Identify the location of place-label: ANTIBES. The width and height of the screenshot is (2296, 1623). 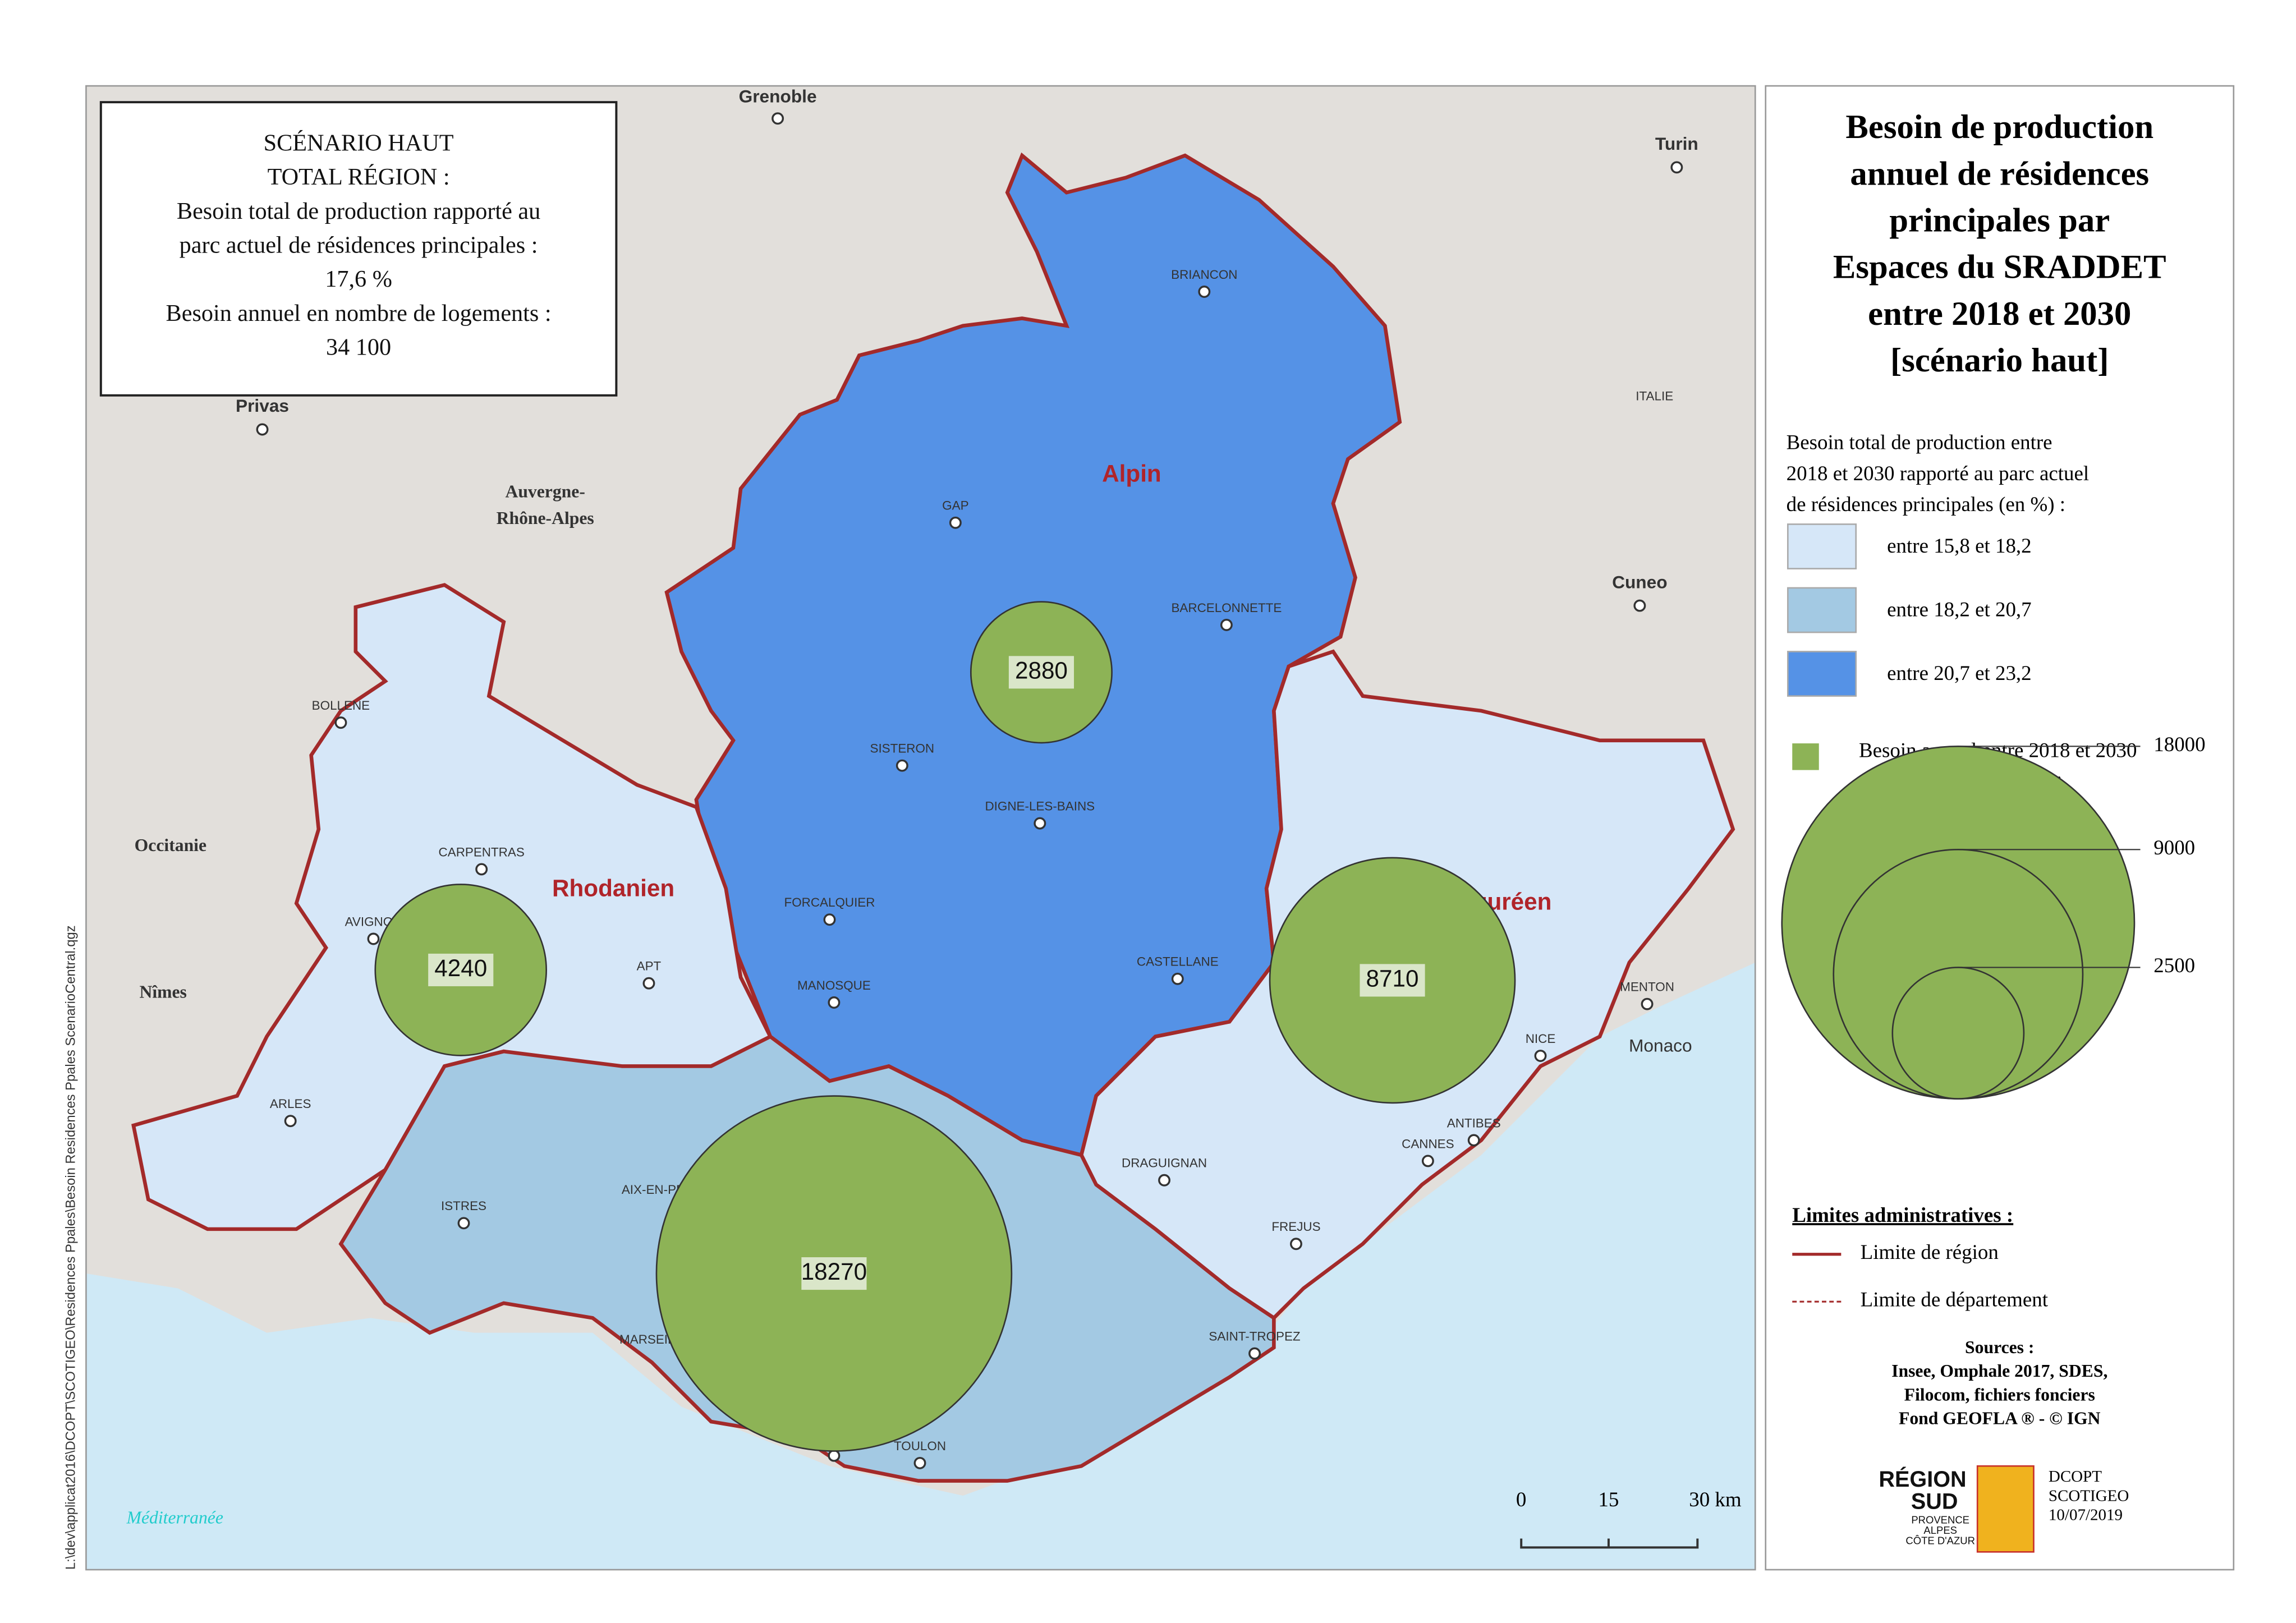
(1474, 1123).